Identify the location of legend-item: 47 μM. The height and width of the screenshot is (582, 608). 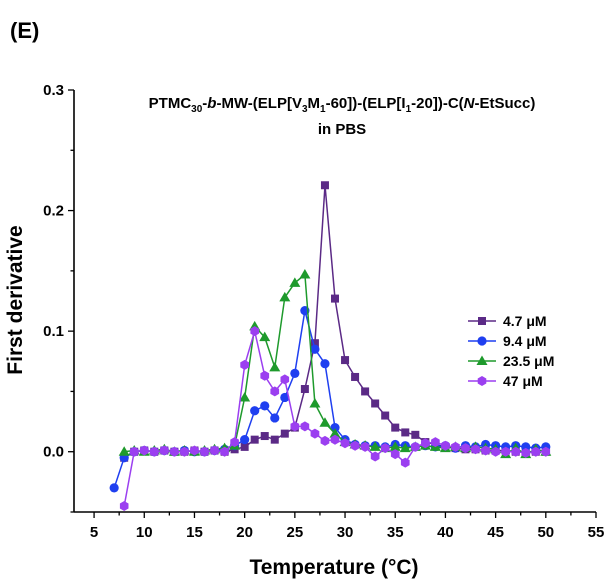
(505, 381).